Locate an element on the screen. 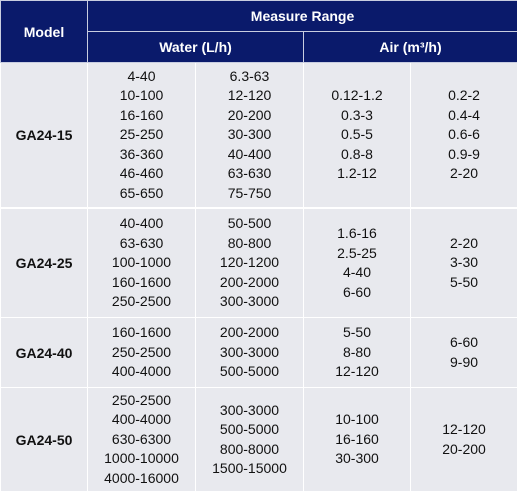 The height and width of the screenshot is (492, 517). range-value: 1.6-16 is located at coordinates (357, 234).